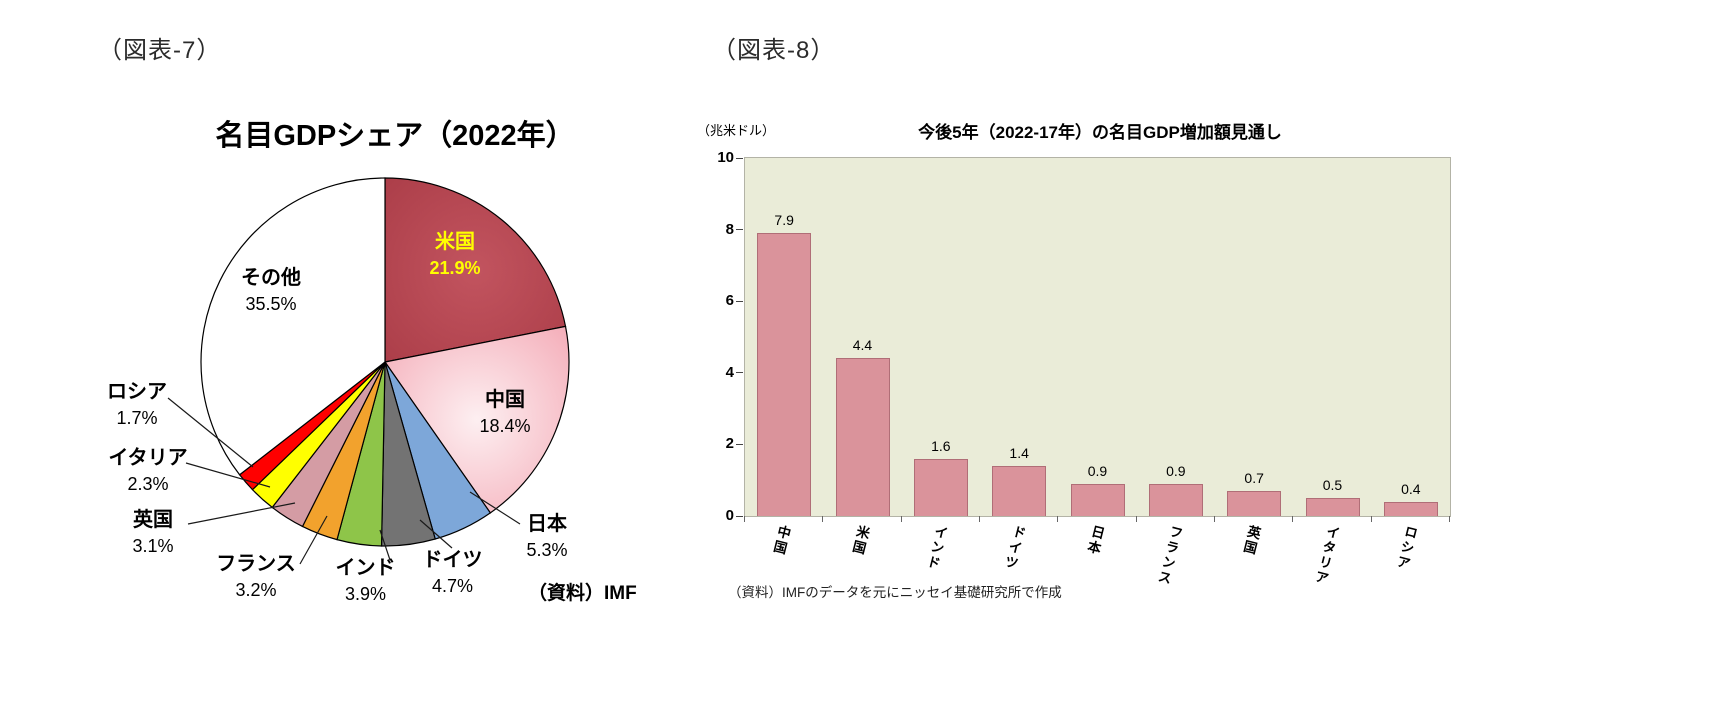  What do you see at coordinates (271, 291) in the screenshot?
I see `pie-label-others: その他 35.5%` at bounding box center [271, 291].